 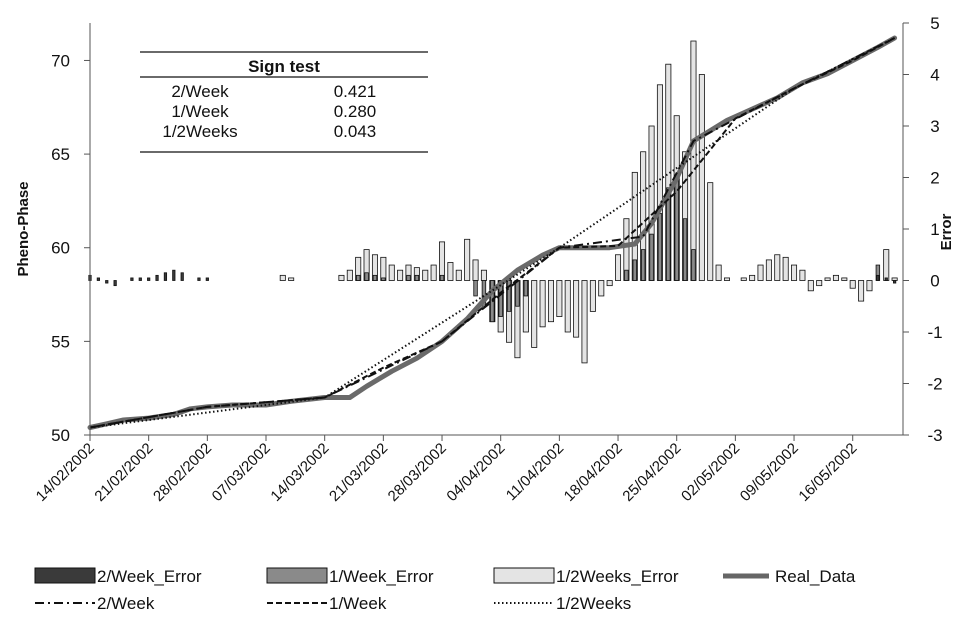 What do you see at coordinates (65, 472) in the screenshot?
I see `x-tick-label: 14/02/2002` at bounding box center [65, 472].